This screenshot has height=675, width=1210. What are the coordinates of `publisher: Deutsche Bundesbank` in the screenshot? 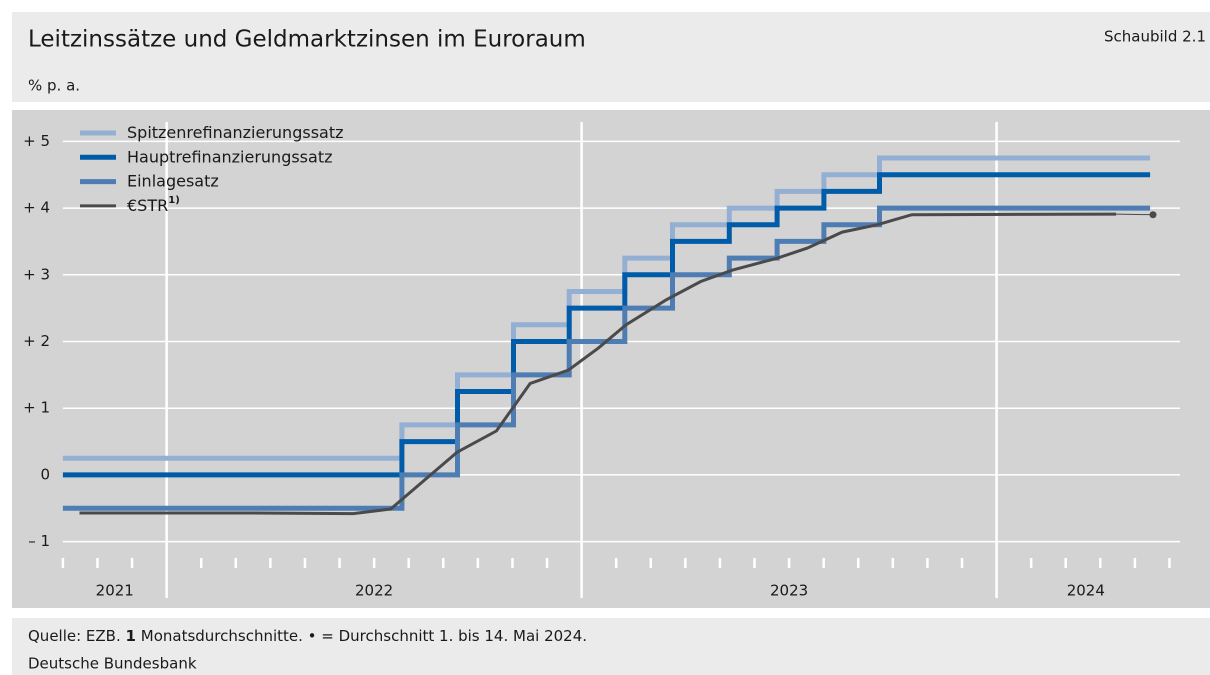 It's located at (112, 664).